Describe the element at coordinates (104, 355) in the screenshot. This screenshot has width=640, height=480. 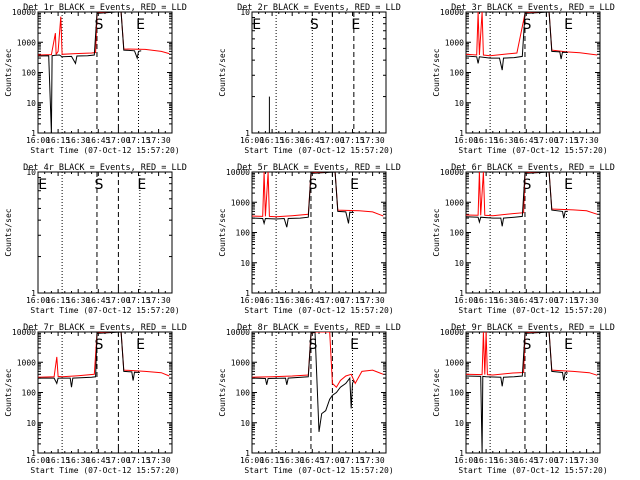
I see `det-7-series-lld-red` at that location.